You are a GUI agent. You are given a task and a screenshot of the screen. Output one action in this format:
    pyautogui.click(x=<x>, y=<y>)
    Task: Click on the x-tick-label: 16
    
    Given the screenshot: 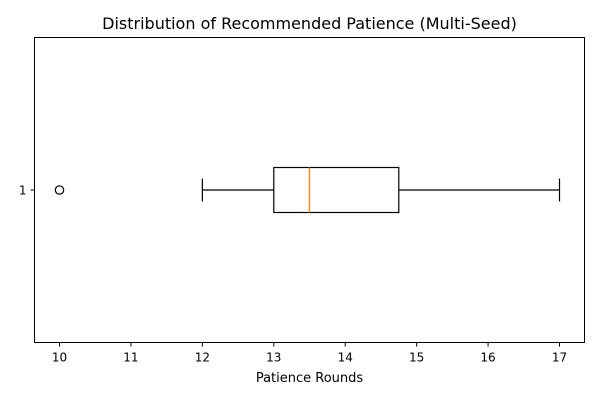 What is the action you would take?
    pyautogui.click(x=487, y=358)
    